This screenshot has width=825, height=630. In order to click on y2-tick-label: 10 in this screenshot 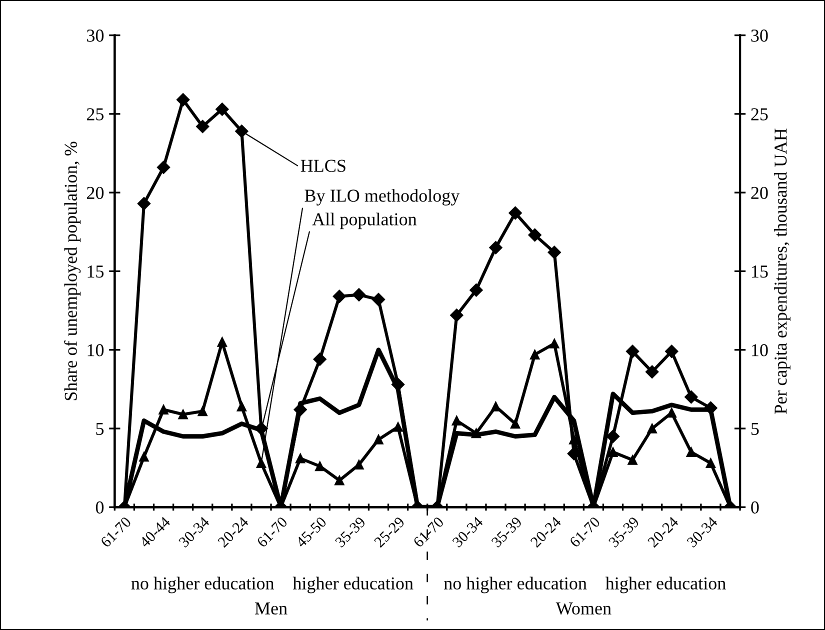, I will do `click(760, 350)`.